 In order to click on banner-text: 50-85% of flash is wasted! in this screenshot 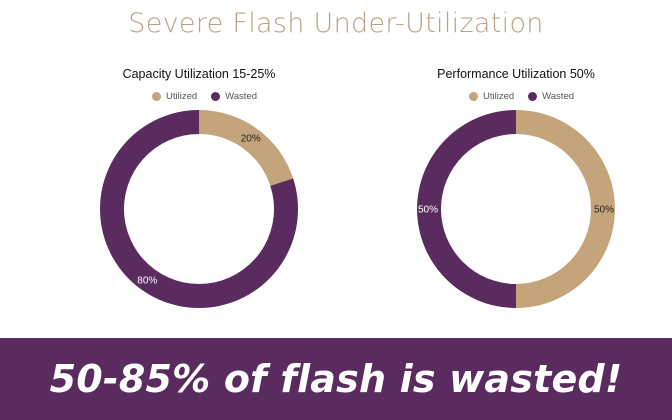, I will do `click(336, 379)`.